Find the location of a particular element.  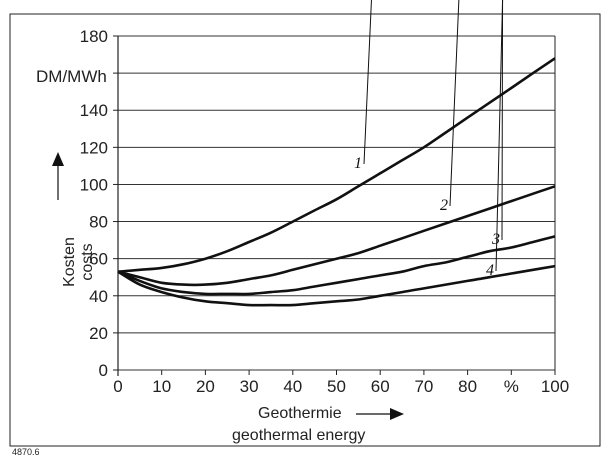

x-axis-arrowhead is located at coordinates (397, 414).